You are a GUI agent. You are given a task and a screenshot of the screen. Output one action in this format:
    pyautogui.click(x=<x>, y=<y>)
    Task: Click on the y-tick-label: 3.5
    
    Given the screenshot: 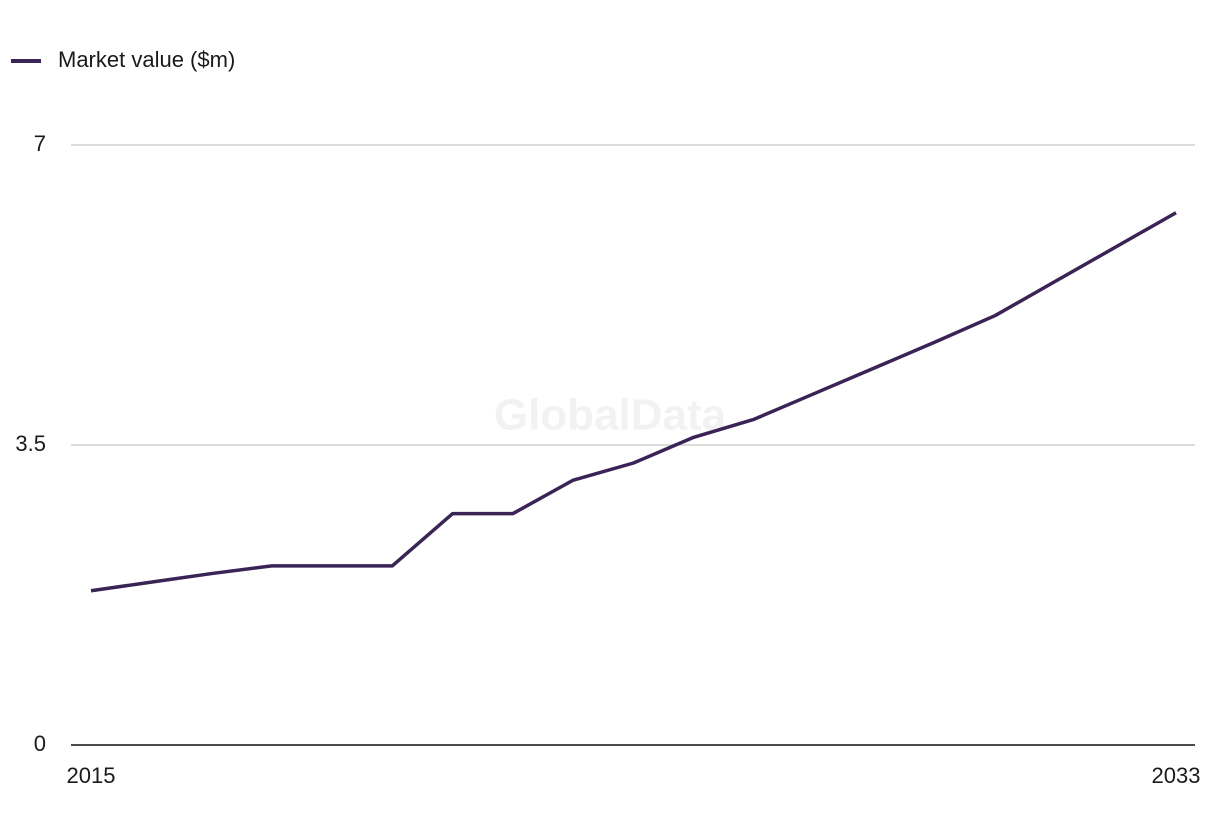 What is the action you would take?
    pyautogui.click(x=30, y=443)
    